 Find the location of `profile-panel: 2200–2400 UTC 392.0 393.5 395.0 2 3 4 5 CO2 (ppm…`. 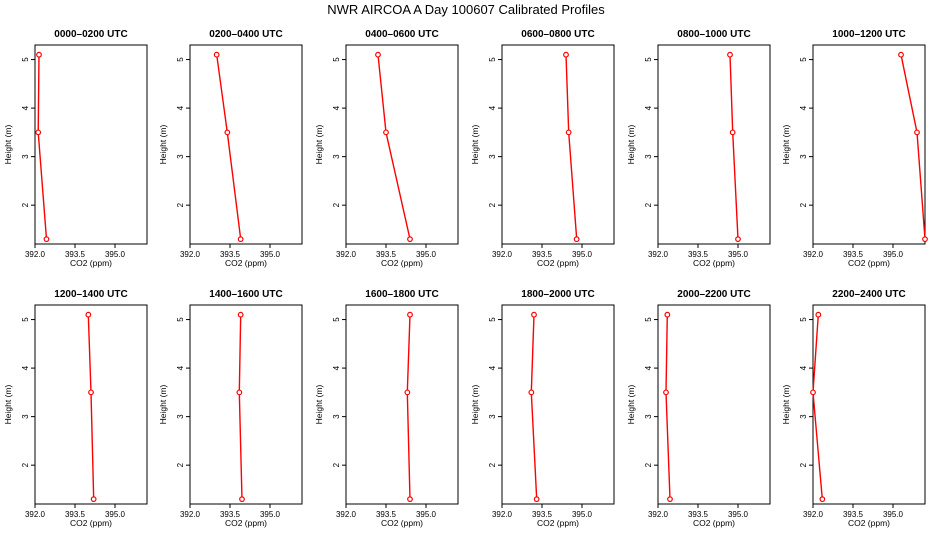

profile-panel: 2200–2400 UTC 392.0 393.5 395.0 2 3 4 5 CO2 (ppm… is located at coordinates (853, 408).